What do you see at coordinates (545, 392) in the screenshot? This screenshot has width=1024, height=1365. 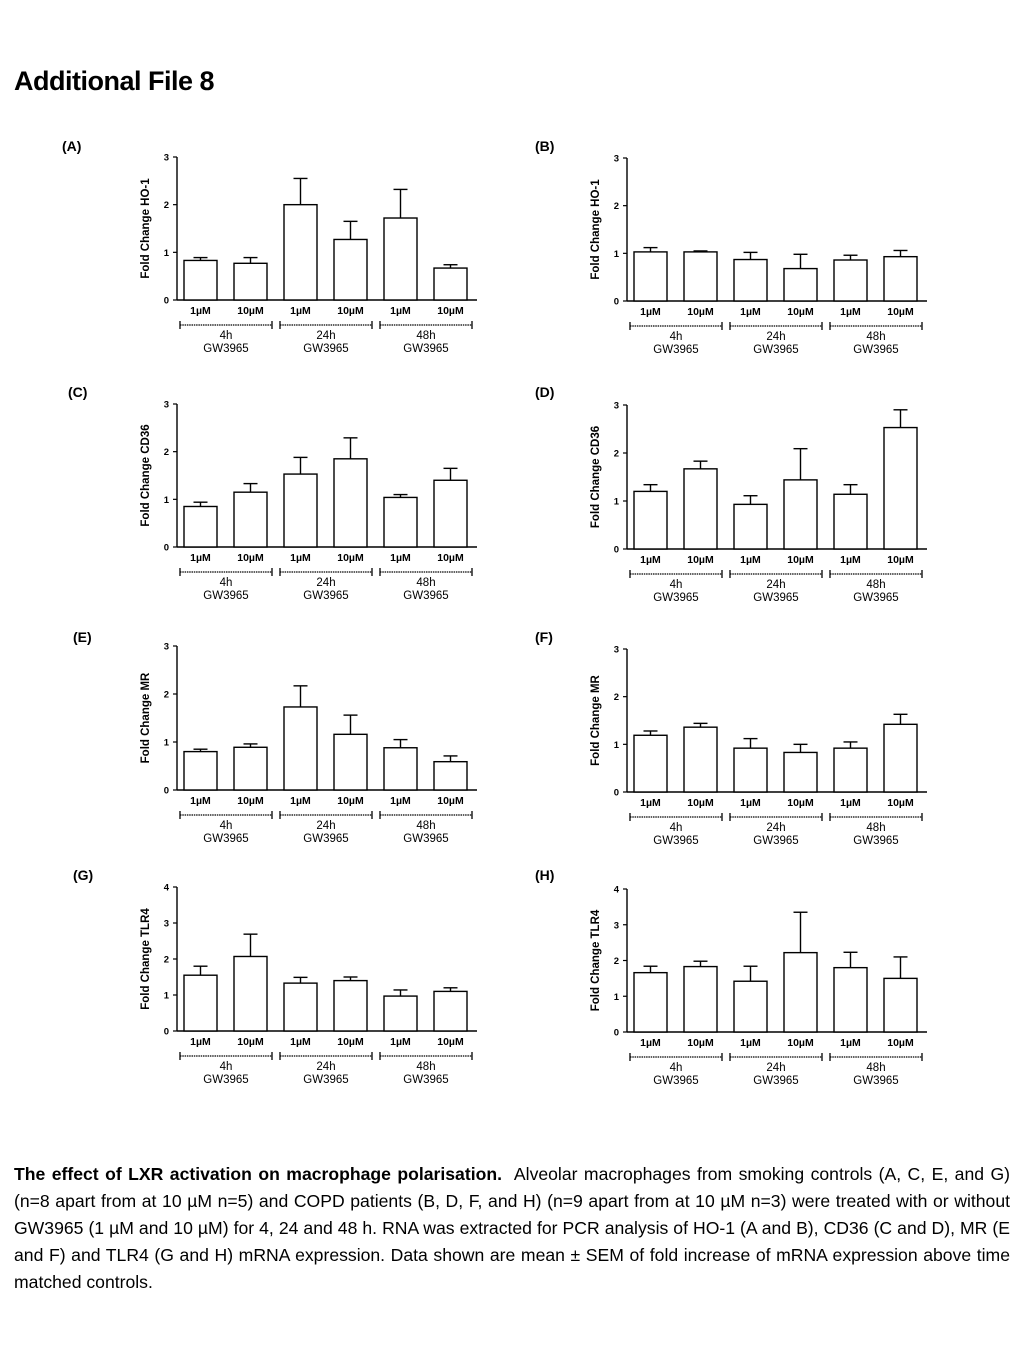 I see `panel-label-d: (D)` at bounding box center [545, 392].